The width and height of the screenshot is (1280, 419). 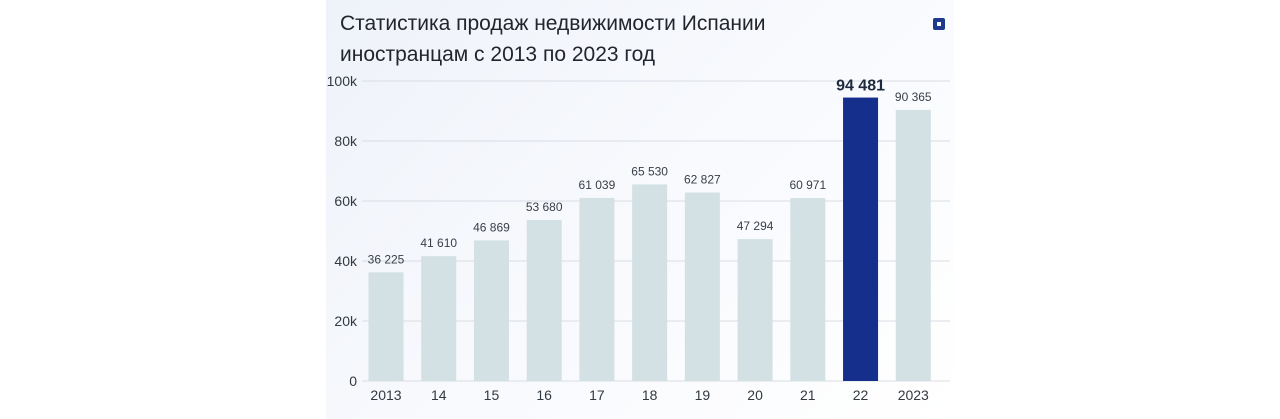 I want to click on x-tick-label: 15, so click(x=492, y=395).